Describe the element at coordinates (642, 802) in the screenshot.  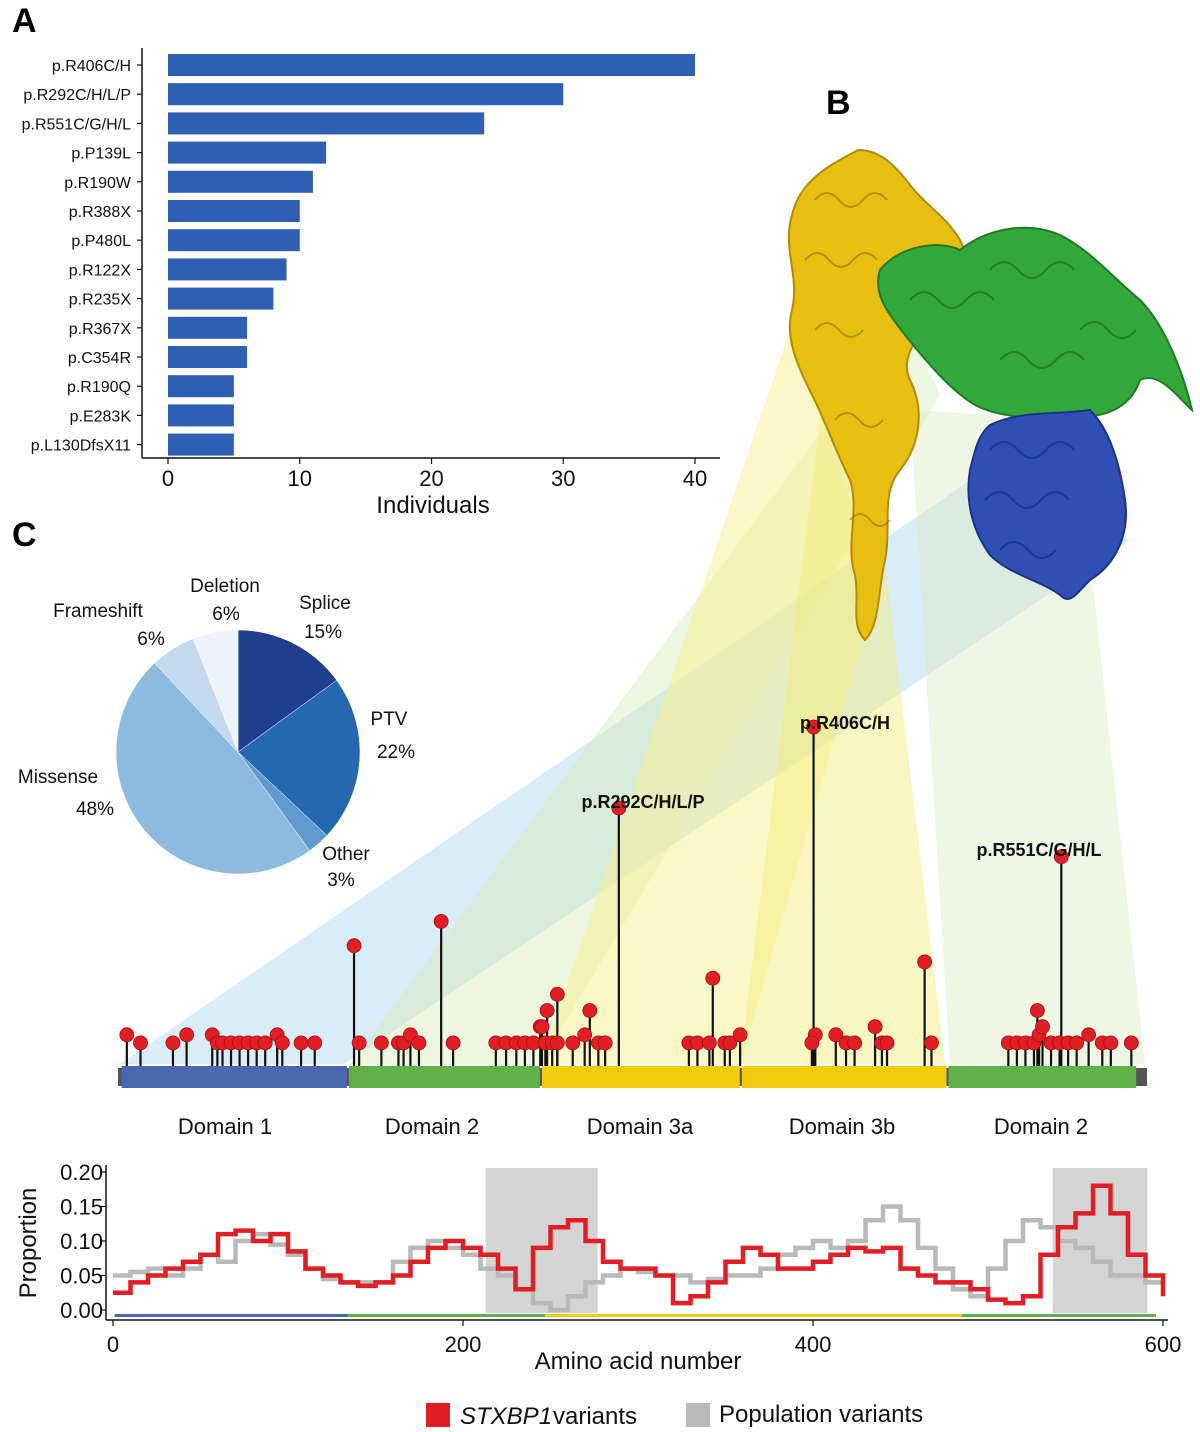
I see `label-r292: p.R292C/H/L/P` at that location.